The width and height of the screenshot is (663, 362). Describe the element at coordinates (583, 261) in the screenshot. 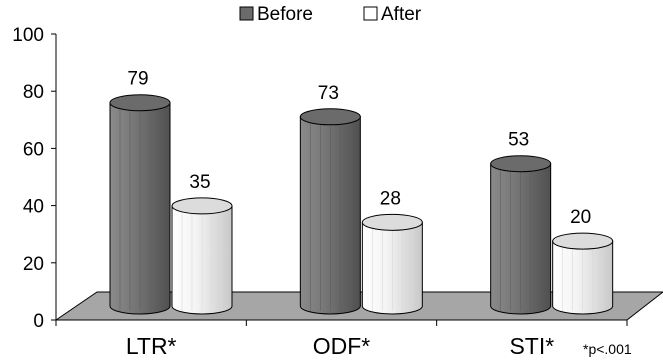

I see `bar-after: 20` at that location.